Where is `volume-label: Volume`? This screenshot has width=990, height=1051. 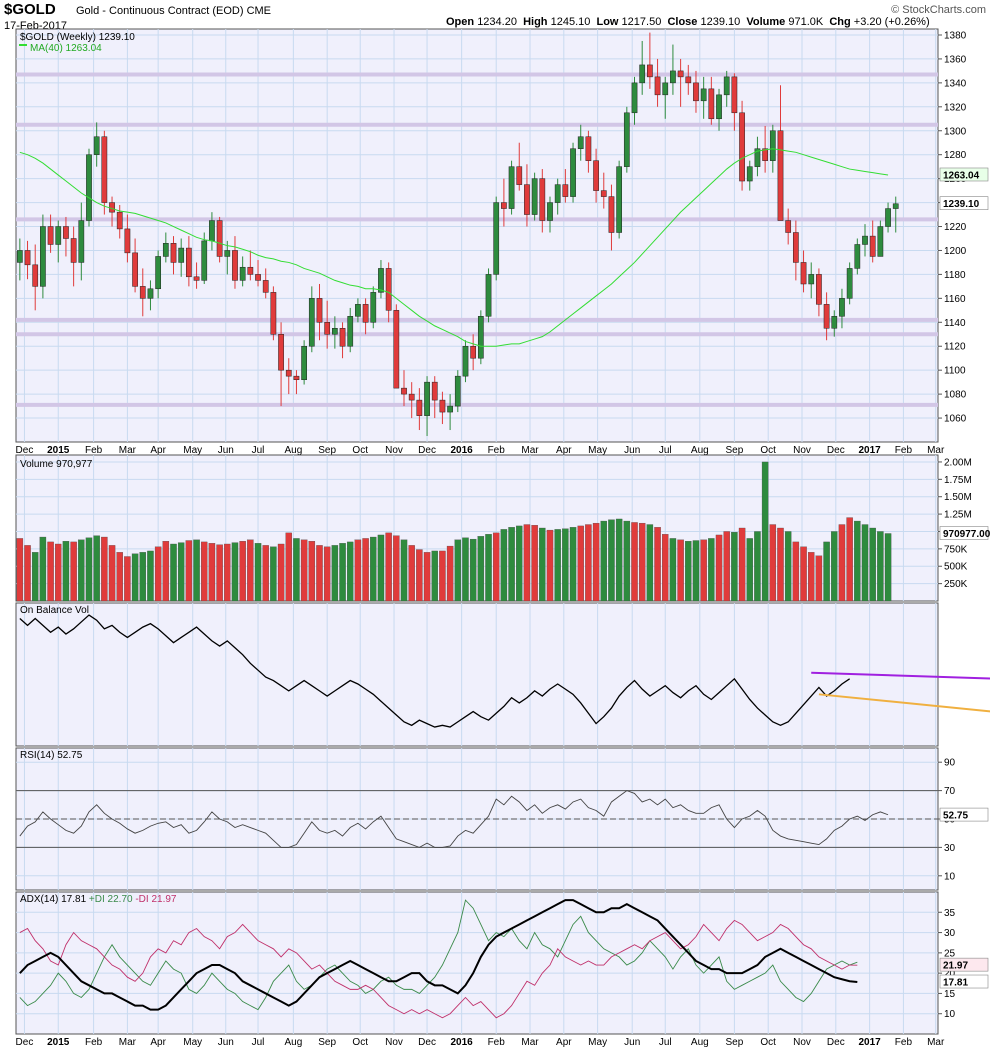 volume-label: Volume is located at coordinates (766, 22).